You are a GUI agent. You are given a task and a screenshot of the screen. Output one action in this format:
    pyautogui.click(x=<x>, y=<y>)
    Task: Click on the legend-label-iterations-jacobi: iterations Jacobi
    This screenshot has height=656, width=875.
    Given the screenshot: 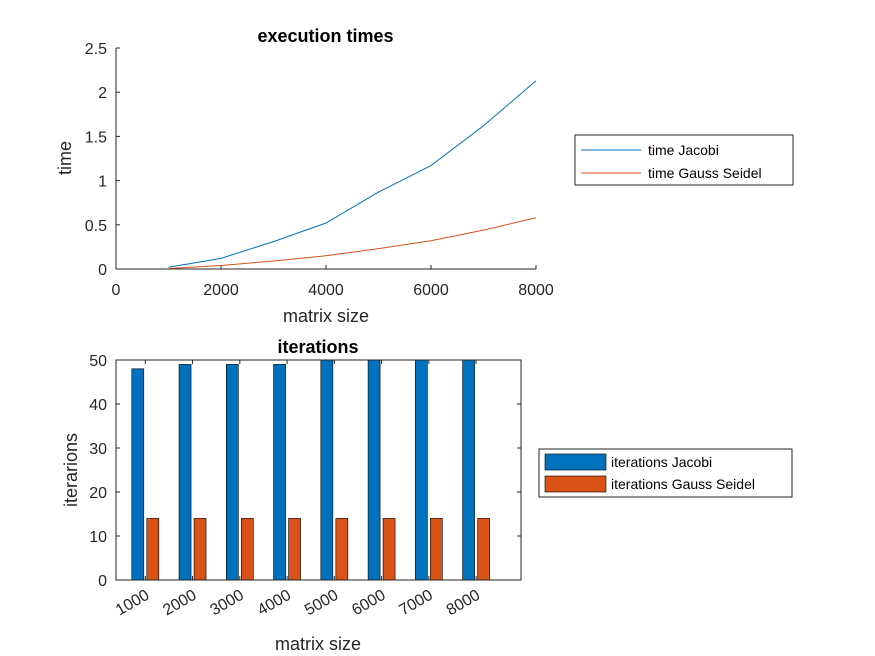 What is the action you would take?
    pyautogui.click(x=661, y=462)
    